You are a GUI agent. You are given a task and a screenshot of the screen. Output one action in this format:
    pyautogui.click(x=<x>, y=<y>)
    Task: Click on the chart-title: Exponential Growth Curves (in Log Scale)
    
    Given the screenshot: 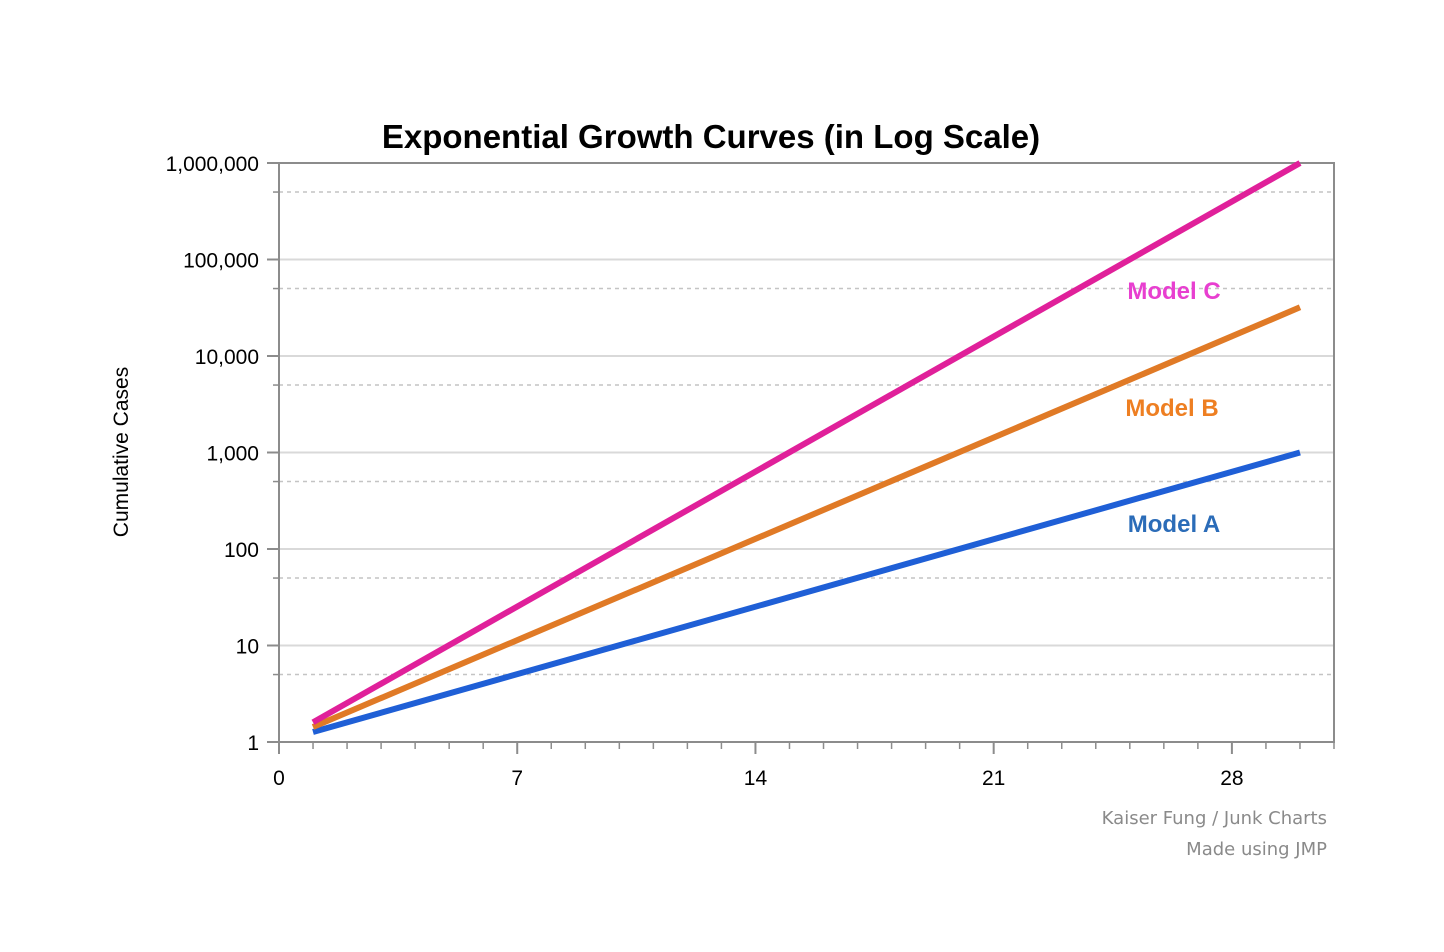 What is the action you would take?
    pyautogui.click(x=711, y=136)
    